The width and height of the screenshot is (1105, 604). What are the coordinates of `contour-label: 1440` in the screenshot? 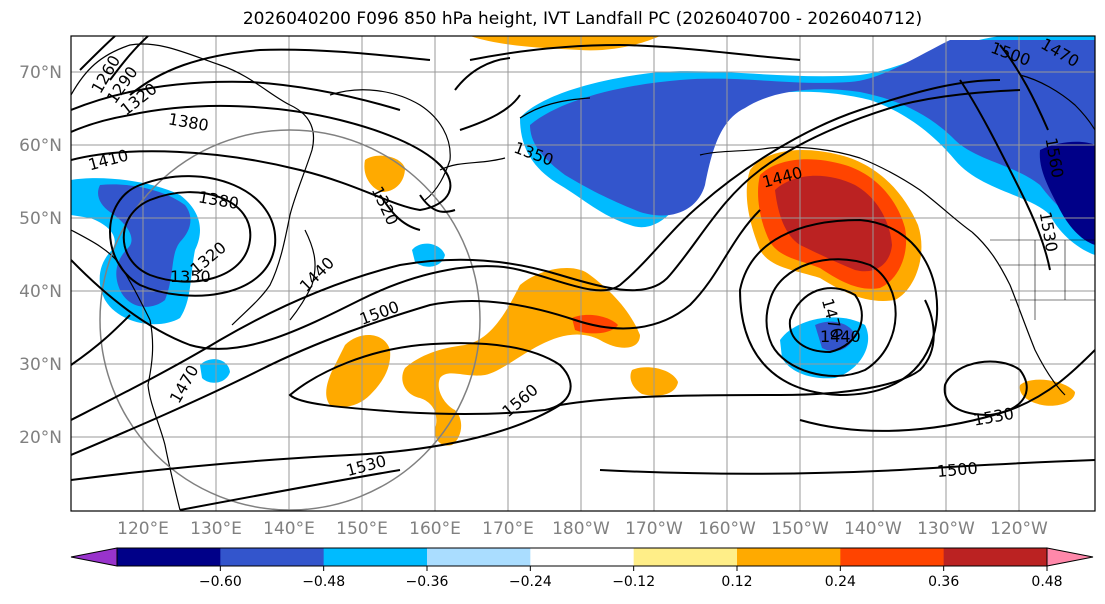 It's located at (840, 336).